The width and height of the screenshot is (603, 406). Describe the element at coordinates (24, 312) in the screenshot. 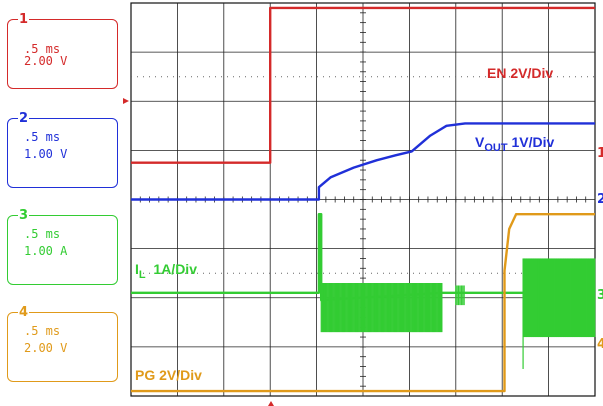

I see `channel-4-number: 4` at that location.